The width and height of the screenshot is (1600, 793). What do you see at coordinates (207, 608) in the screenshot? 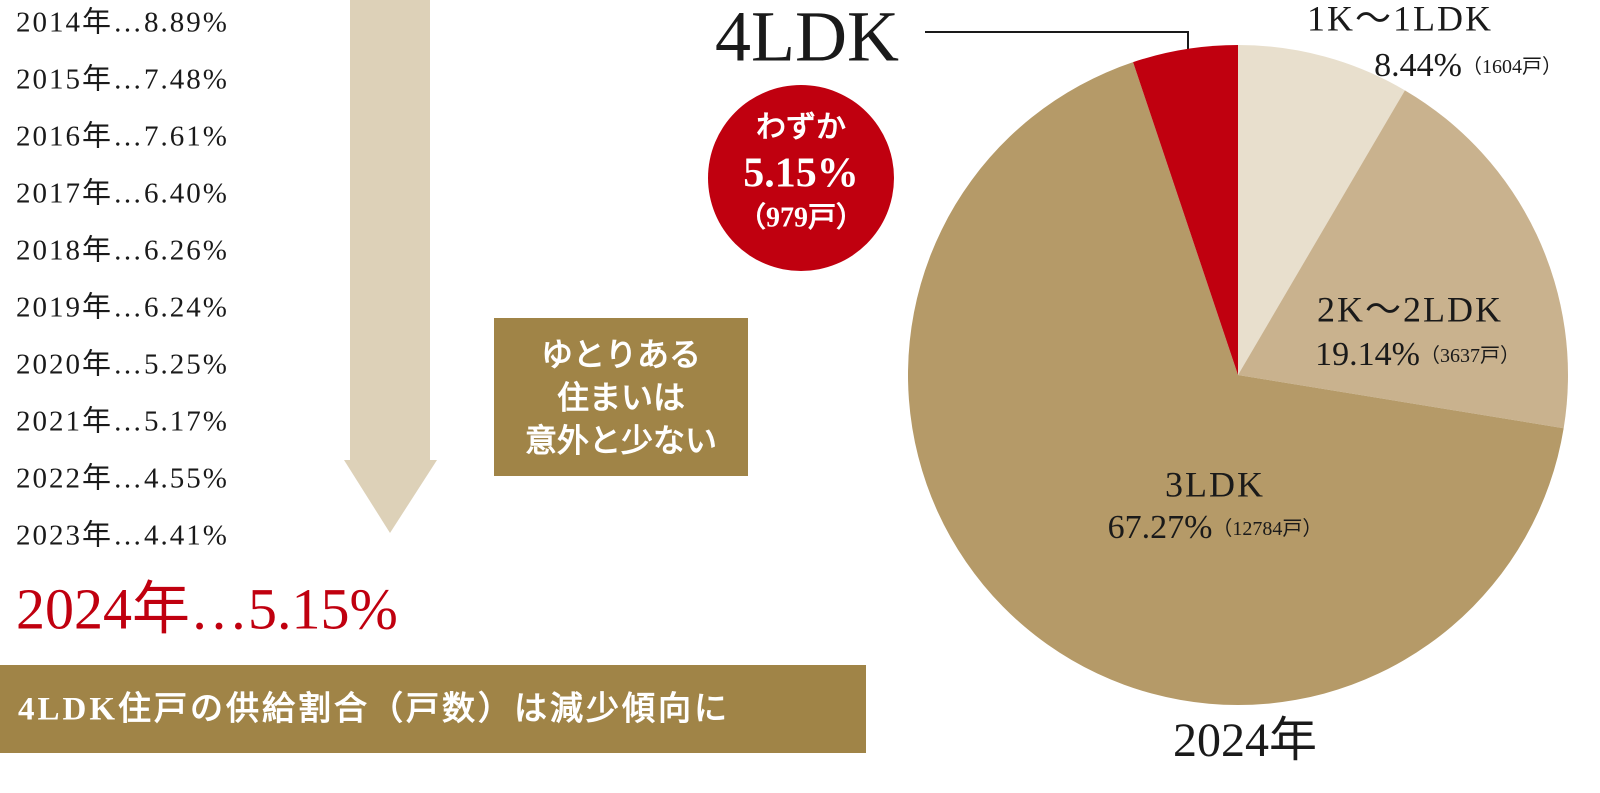
I see `latest: 2024年…5.15%` at bounding box center [207, 608].